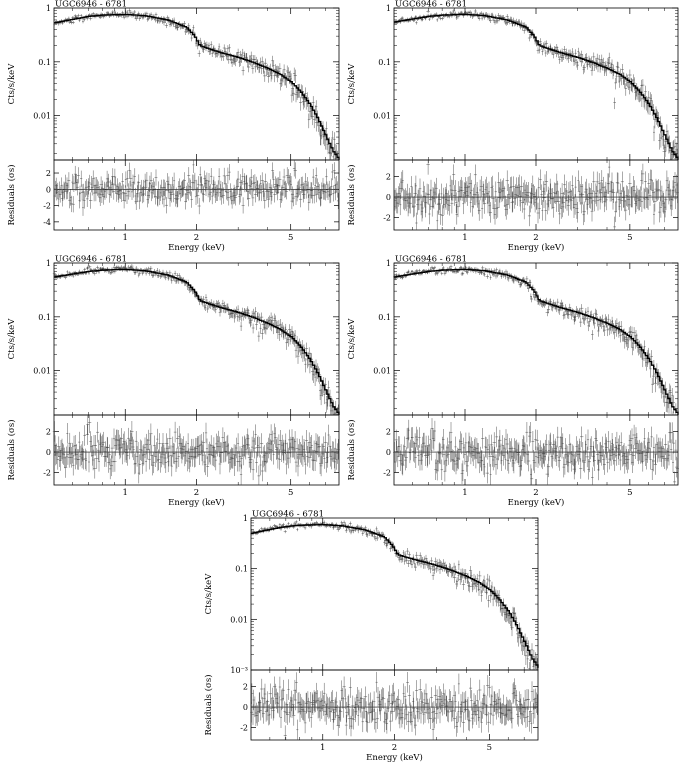 The height and width of the screenshot is (762, 679). What do you see at coordinates (47, 222) in the screenshot?
I see `residual-y-tick-label: -4` at bounding box center [47, 222].